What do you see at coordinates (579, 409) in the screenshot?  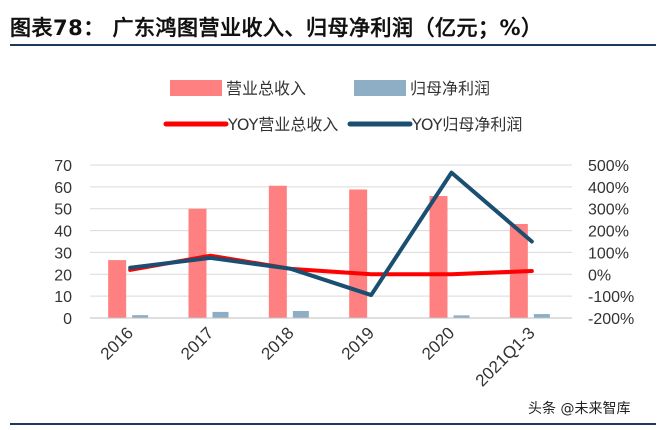 I see `watermark-text: 头条 @未来智库` at bounding box center [579, 409].